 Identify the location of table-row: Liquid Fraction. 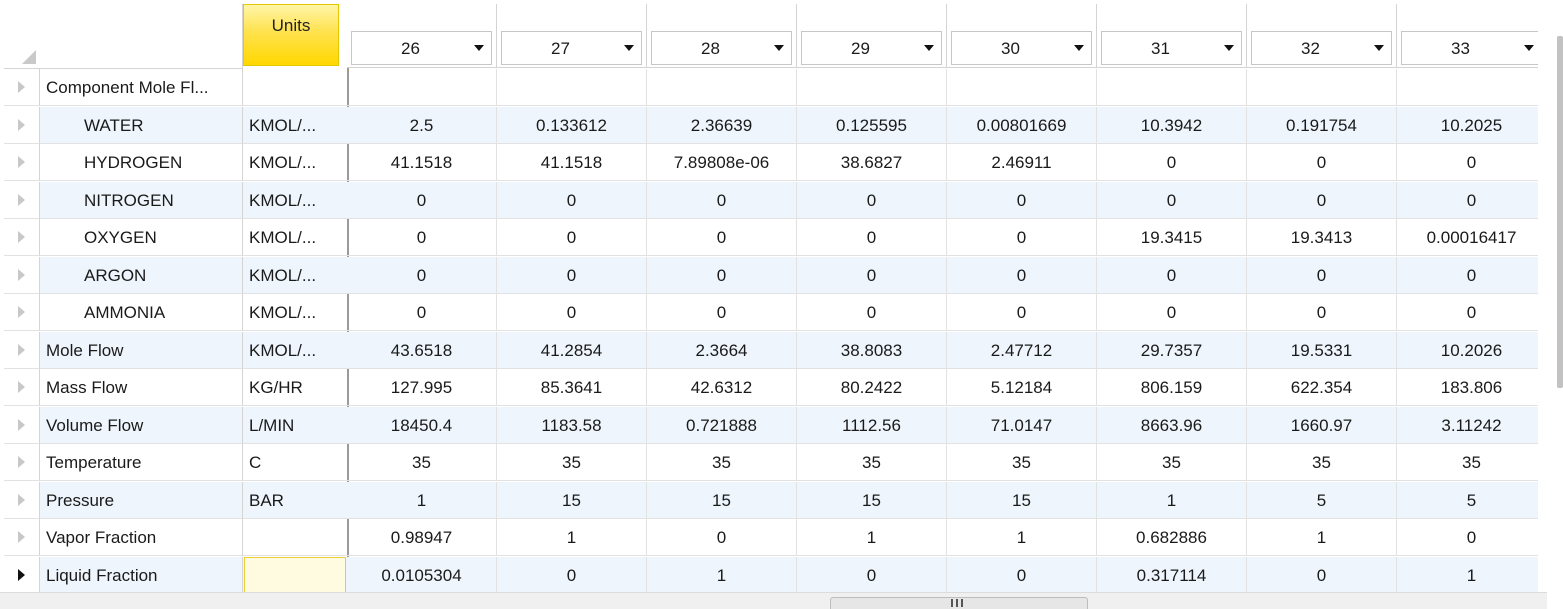
(175, 575).